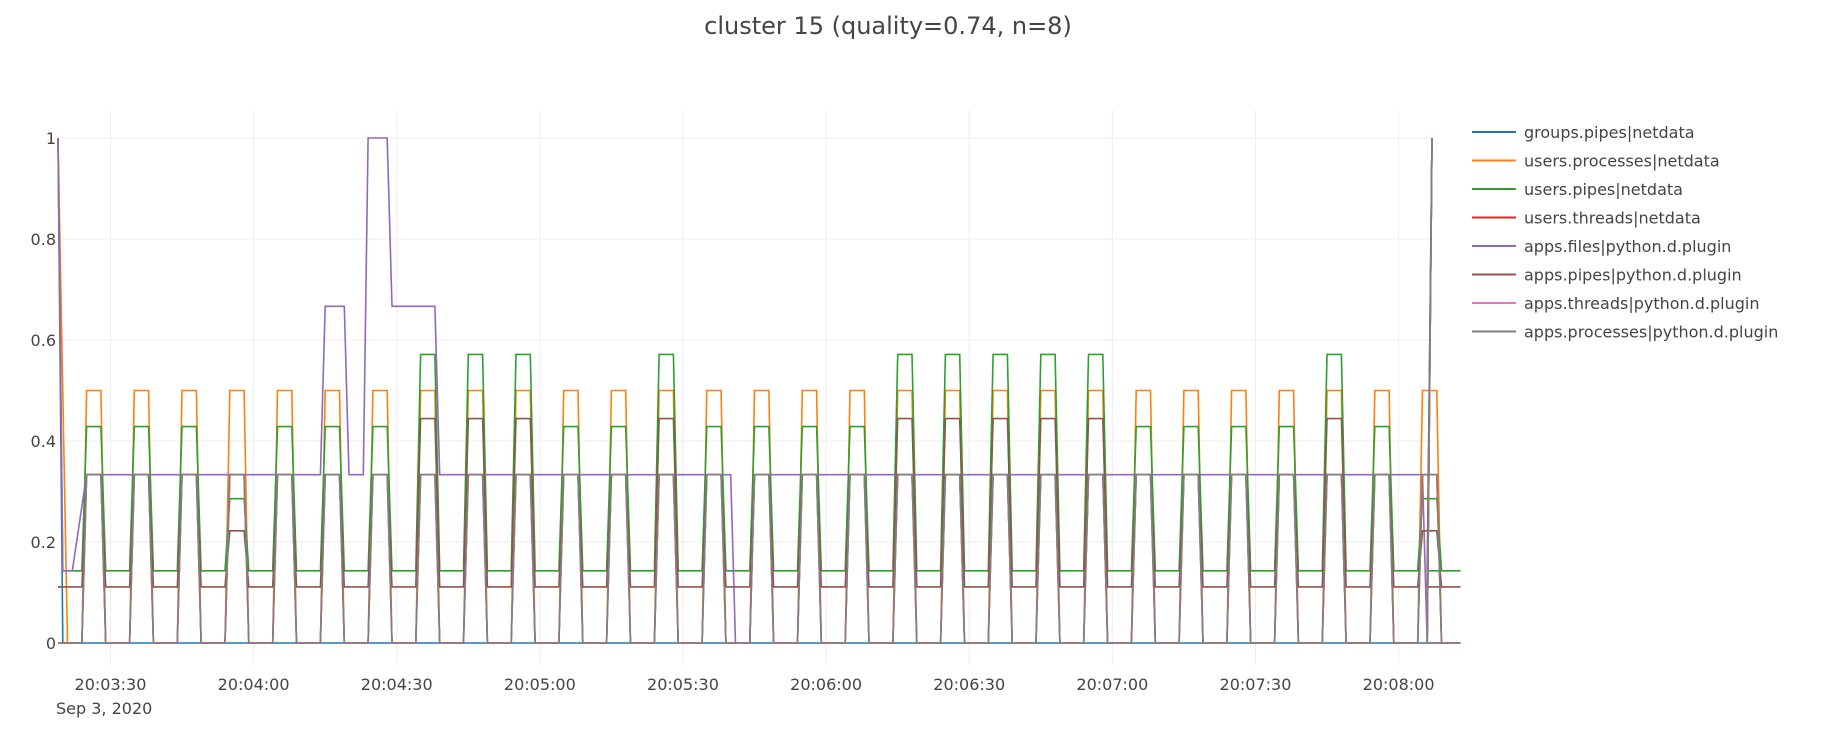  Describe the element at coordinates (43, 542) in the screenshot. I see `y-tick-label: 0.2` at that location.